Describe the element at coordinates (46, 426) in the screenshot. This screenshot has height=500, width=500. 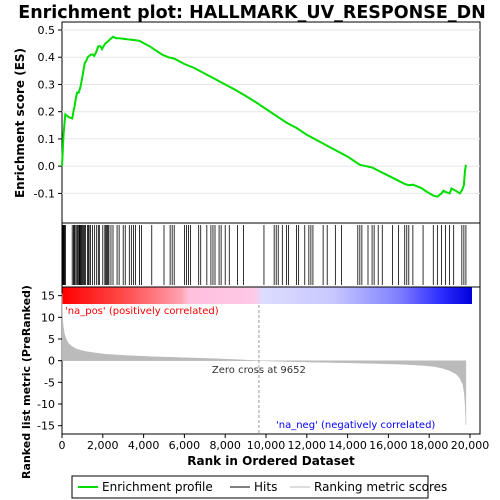
I see `rank-y-tick-label: -15` at that location.